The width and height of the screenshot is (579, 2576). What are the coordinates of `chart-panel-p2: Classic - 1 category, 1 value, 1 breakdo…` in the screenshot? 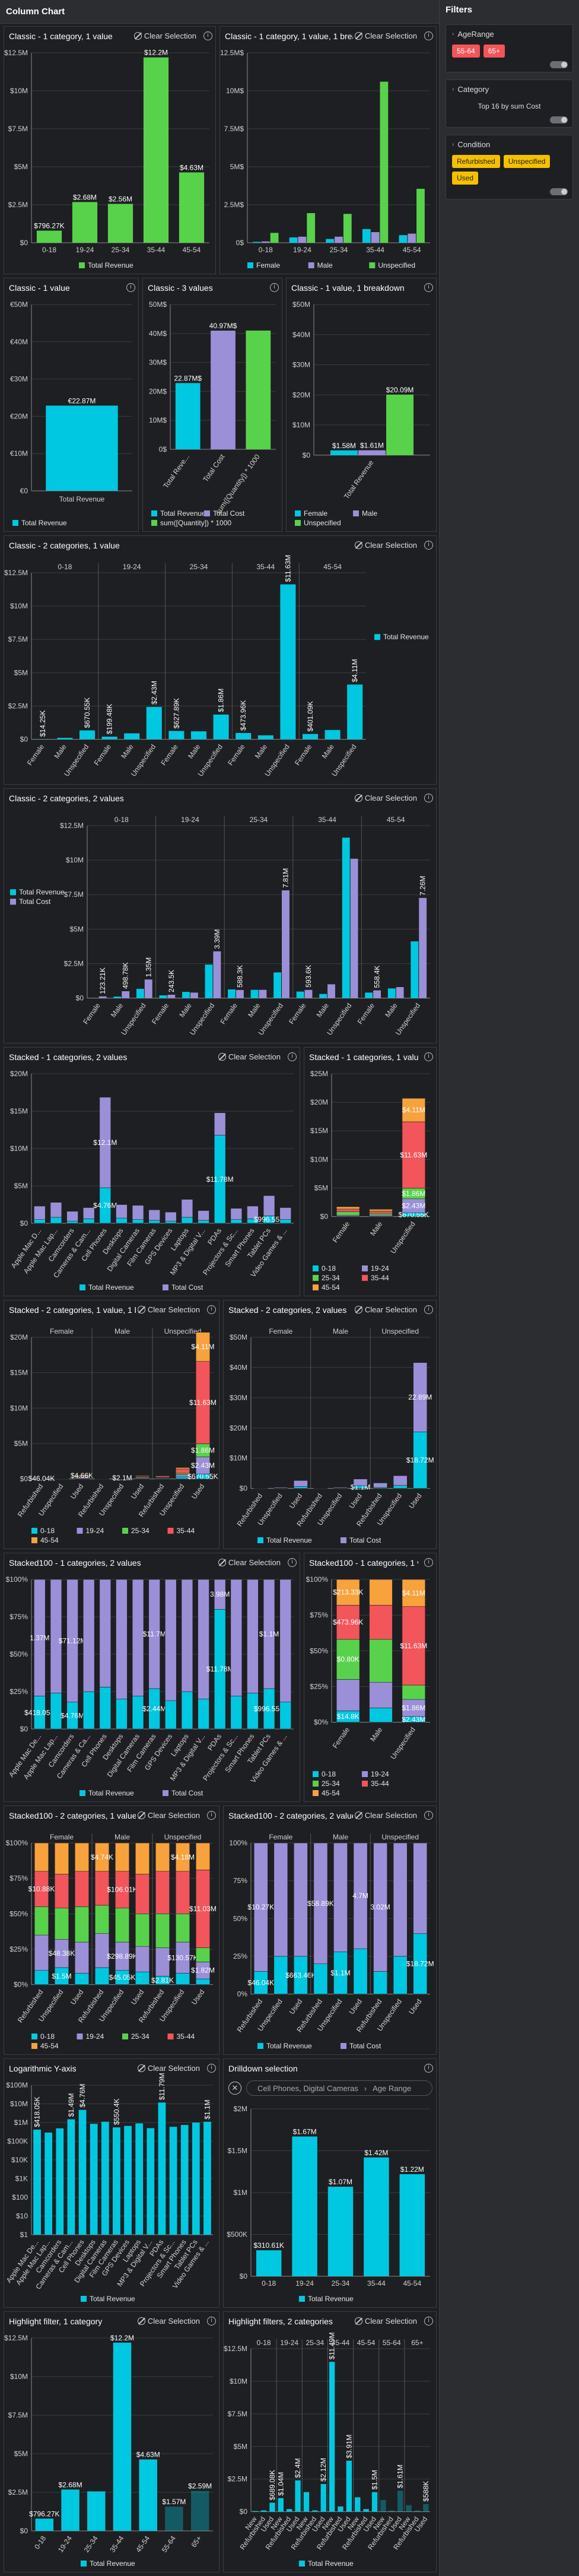 It's located at (328, 150).